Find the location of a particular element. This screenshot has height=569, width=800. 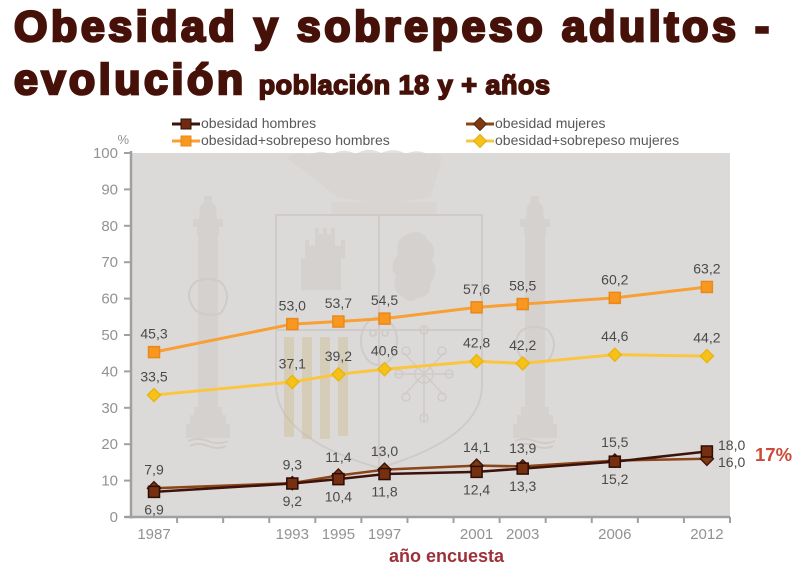

svg-text: 54,5 is located at coordinates (384, 300).